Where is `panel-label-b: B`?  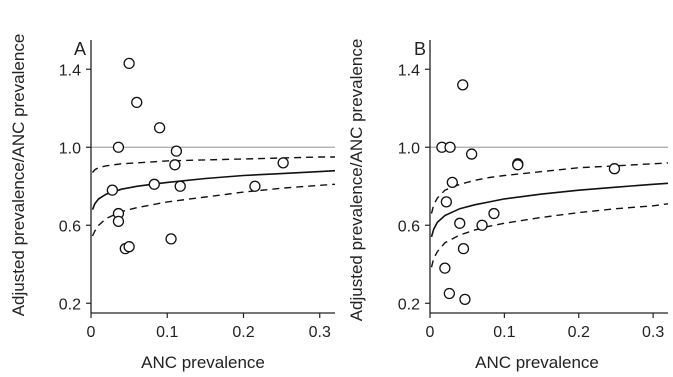 panel-label-b: B is located at coordinates (420, 49).